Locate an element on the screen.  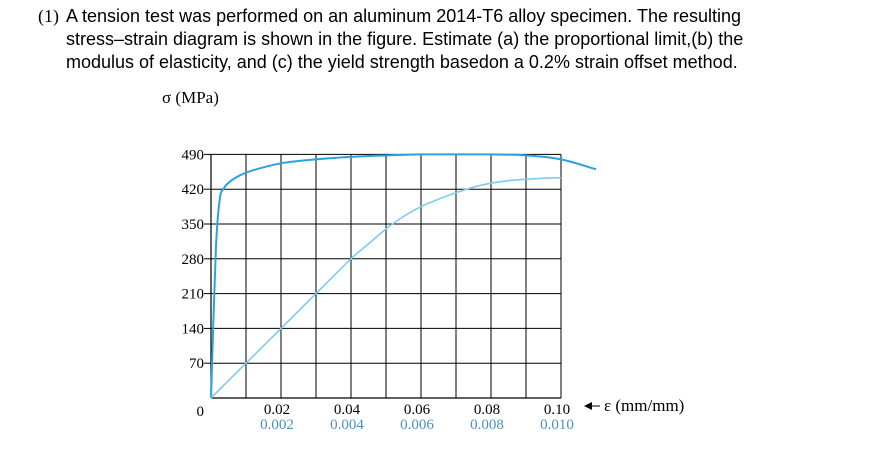
x-tick-label-lower: 0.004 is located at coordinates (347, 425).